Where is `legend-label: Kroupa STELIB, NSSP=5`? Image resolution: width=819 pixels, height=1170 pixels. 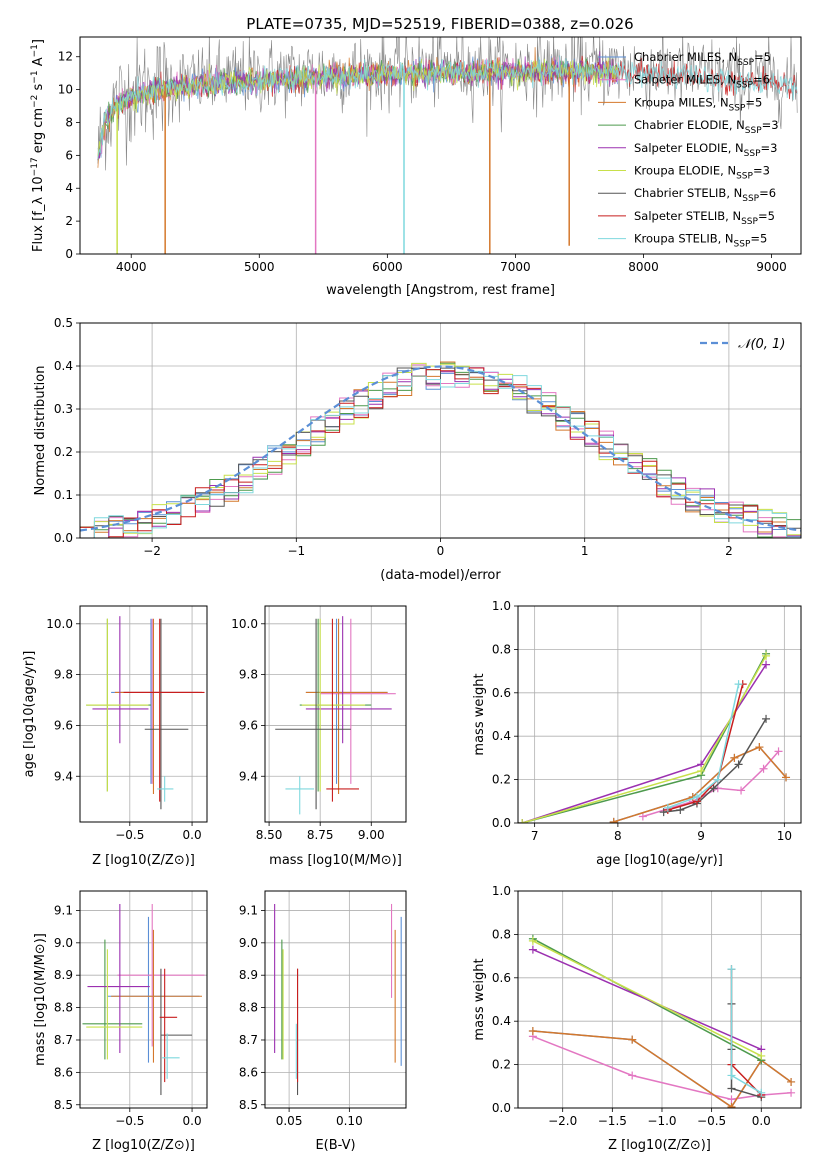
legend-label: Kroupa STELIB, NSSP=5 is located at coordinates (700, 241).